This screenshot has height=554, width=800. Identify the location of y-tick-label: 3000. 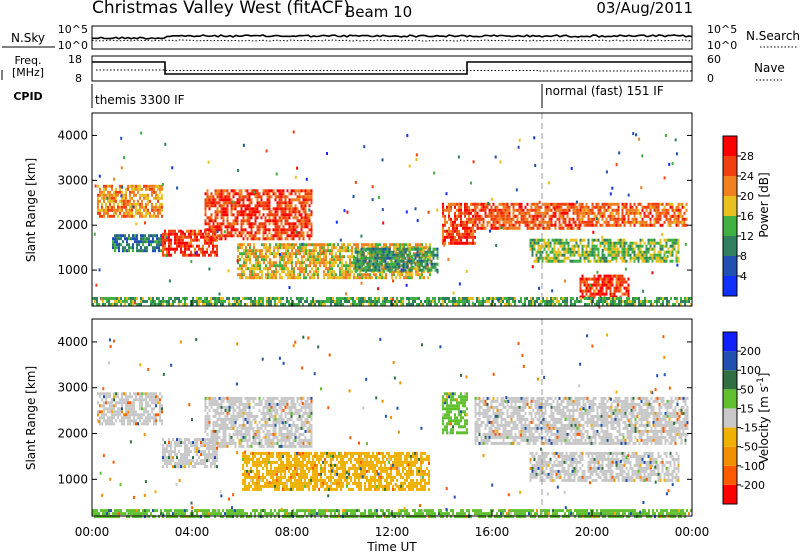
(72, 180).